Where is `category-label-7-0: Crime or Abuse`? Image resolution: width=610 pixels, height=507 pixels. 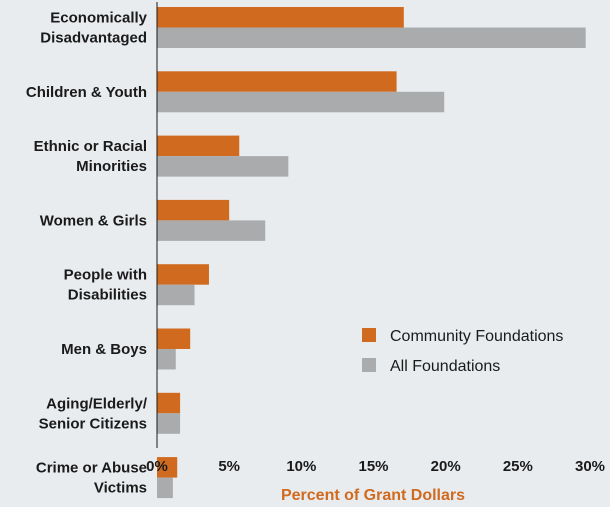 category-label-7-0: Crime or Abuse is located at coordinates (91, 468).